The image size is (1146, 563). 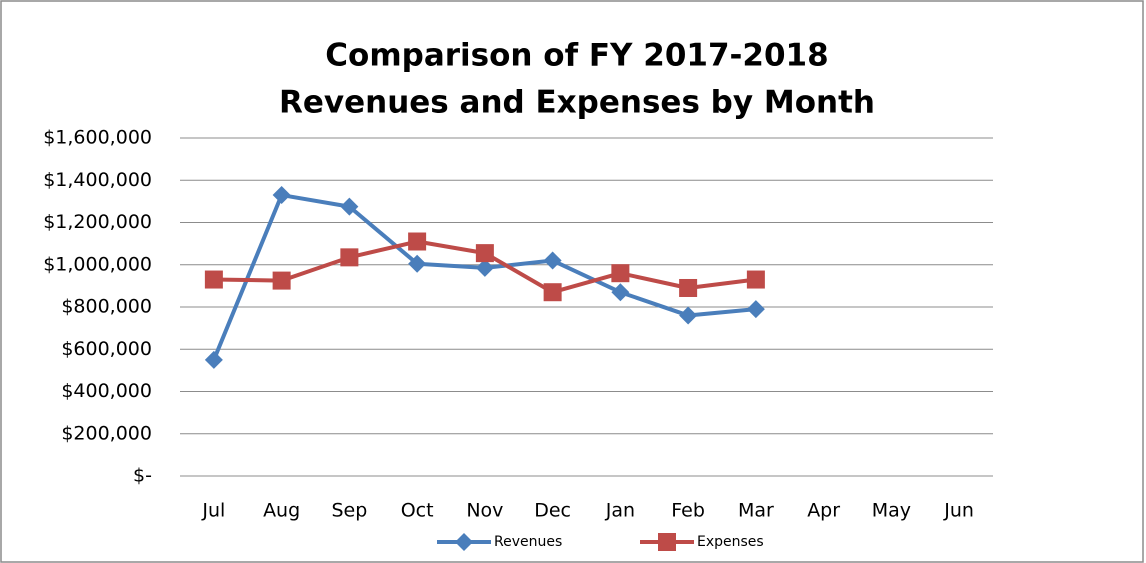 I want to click on x-tick-label: Dec, so click(x=552, y=511).